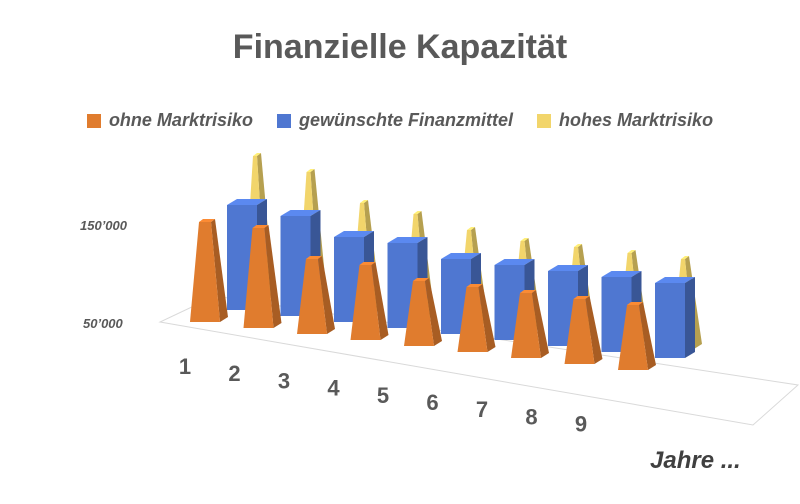 Image resolution: width=800 pixels, height=504 pixels. What do you see at coordinates (284, 380) in the screenshot?
I see `x-tick-label: 3` at bounding box center [284, 380].